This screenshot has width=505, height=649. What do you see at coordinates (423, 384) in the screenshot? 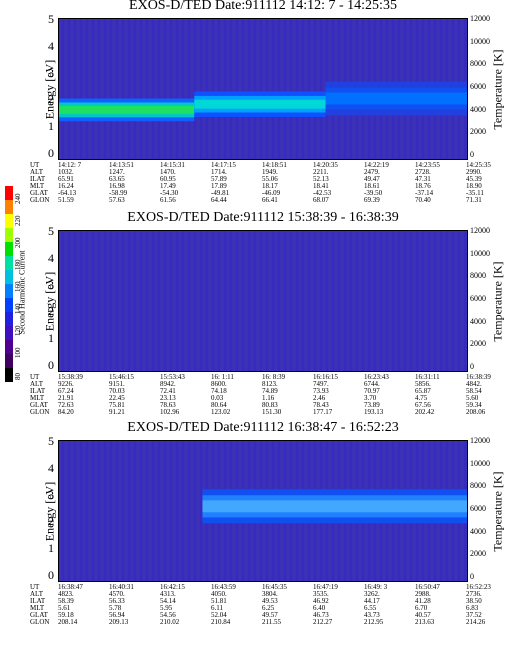
I see `orbit-table-value: 5856.` at bounding box center [423, 384].